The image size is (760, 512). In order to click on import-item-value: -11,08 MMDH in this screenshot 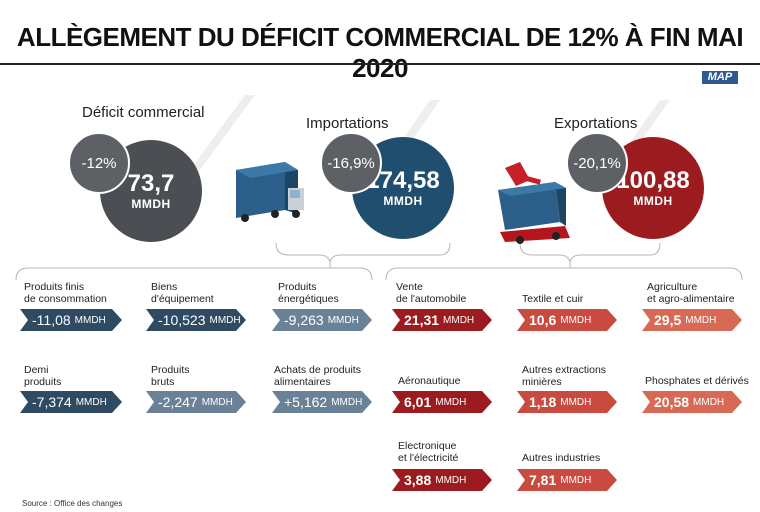, I will do `click(71, 320)`.